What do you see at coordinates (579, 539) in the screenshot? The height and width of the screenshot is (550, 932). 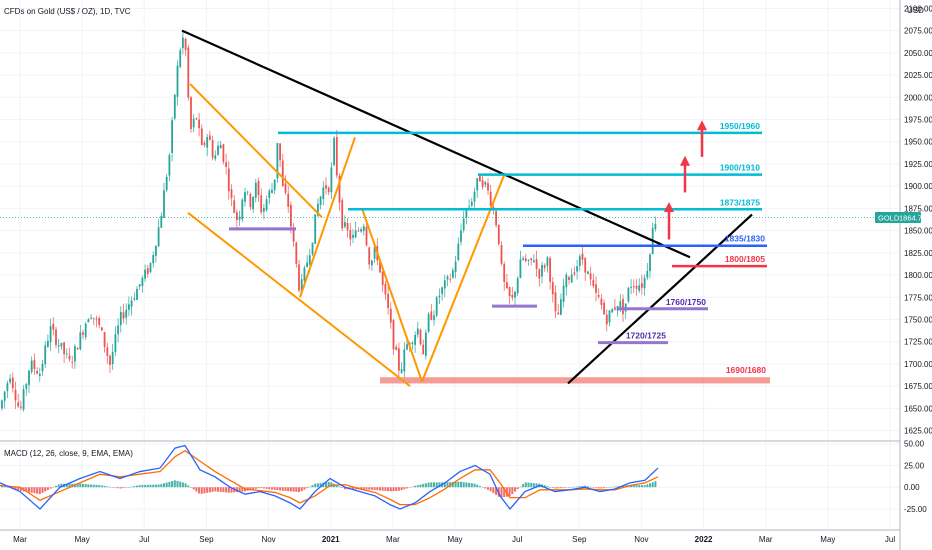 I see `time-tick-label: Sep` at bounding box center [579, 539].